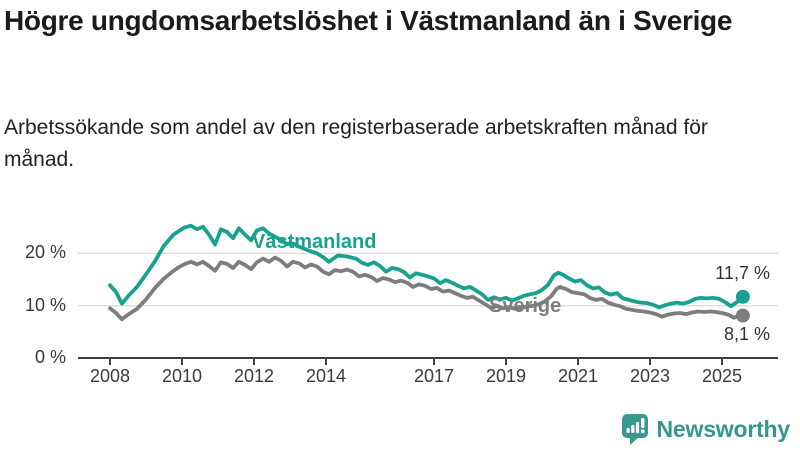 The image size is (800, 450). I want to click on y-tick-label: 10 %, so click(45, 304).